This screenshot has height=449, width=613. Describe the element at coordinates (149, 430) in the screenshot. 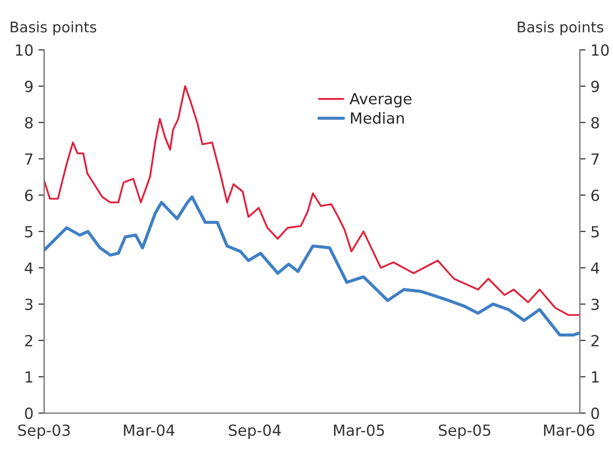

I see `x-tick-label: Mar-04` at that location.